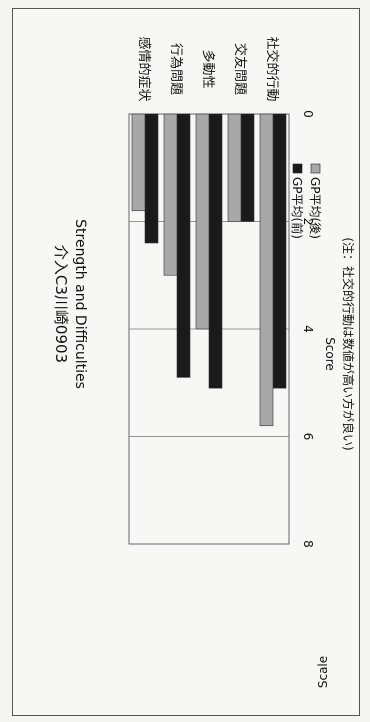  What do you see at coordinates (308, 114) in the screenshot?
I see `x-tick-label: 0` at bounding box center [308, 114].